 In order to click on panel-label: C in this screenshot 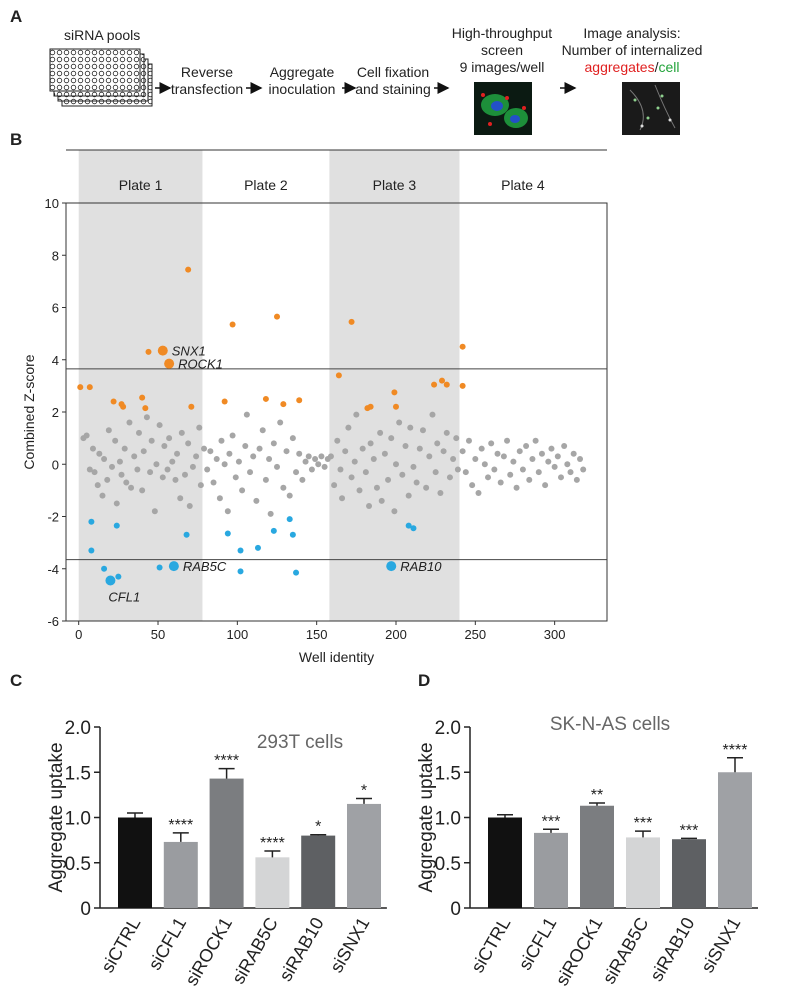, I will do `click(16, 680)`.